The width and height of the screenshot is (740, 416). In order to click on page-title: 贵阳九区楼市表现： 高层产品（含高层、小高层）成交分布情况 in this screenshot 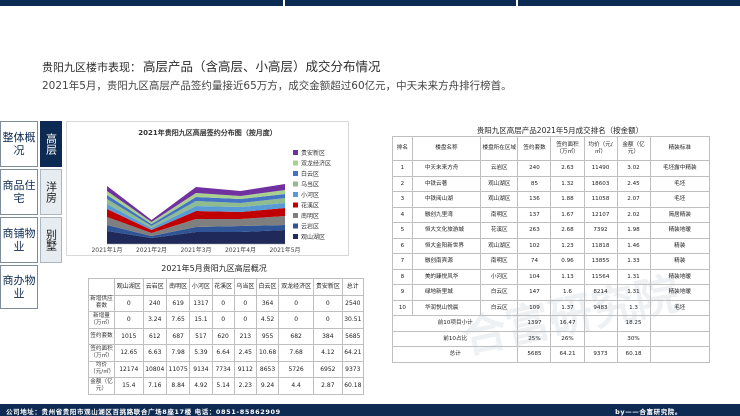, I will do `click(211, 65)`.